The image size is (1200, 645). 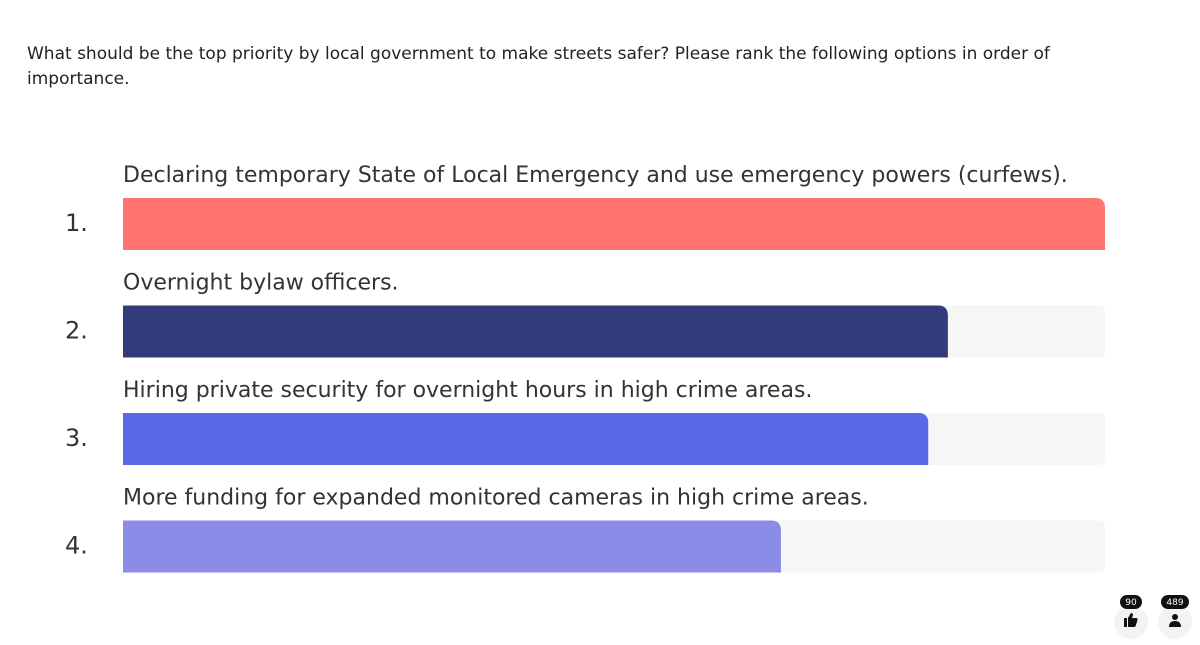 I want to click on rank-label: 4., so click(x=76, y=546).